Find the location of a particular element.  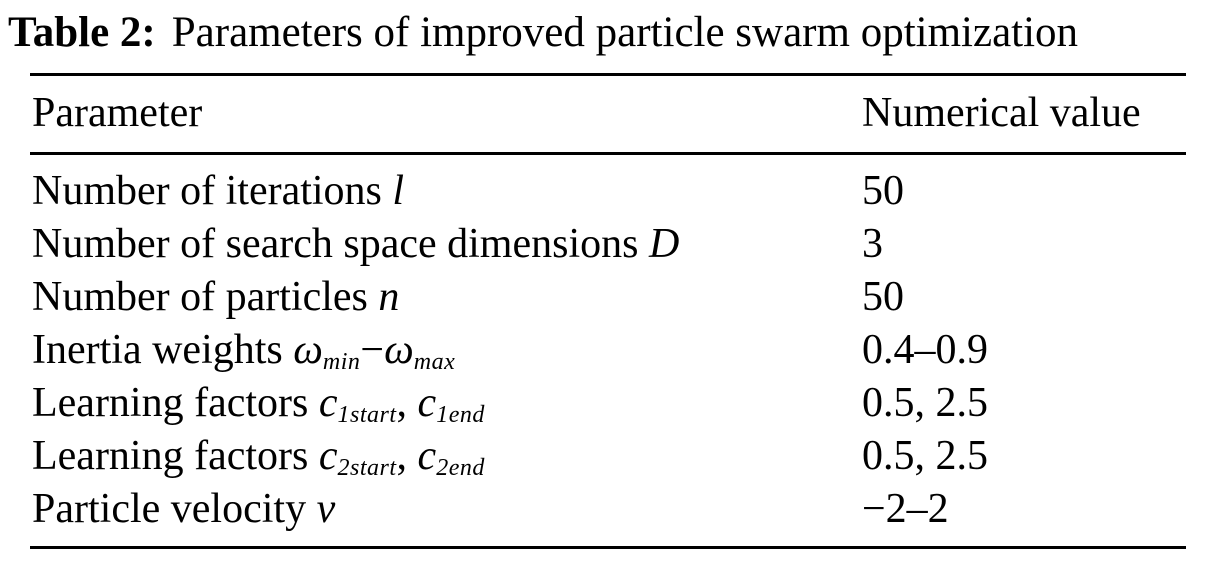

table-row: Inertia weights ωmin−ωmax 0.4–0.9 is located at coordinates (608, 350).